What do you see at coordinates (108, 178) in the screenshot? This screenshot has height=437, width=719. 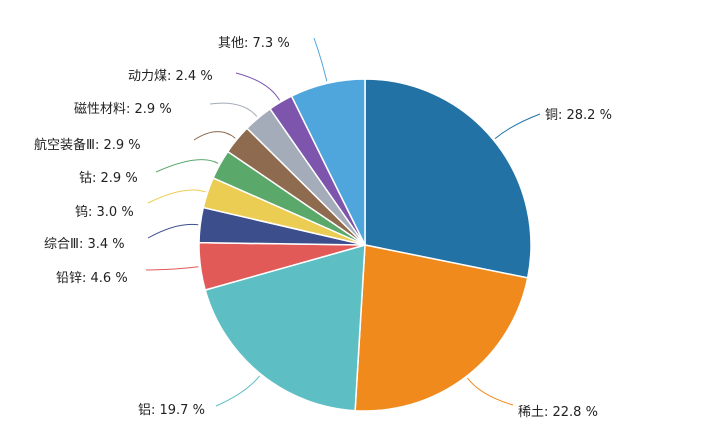 I see `slice-label-6: 钴: 2.9 %` at bounding box center [108, 178].